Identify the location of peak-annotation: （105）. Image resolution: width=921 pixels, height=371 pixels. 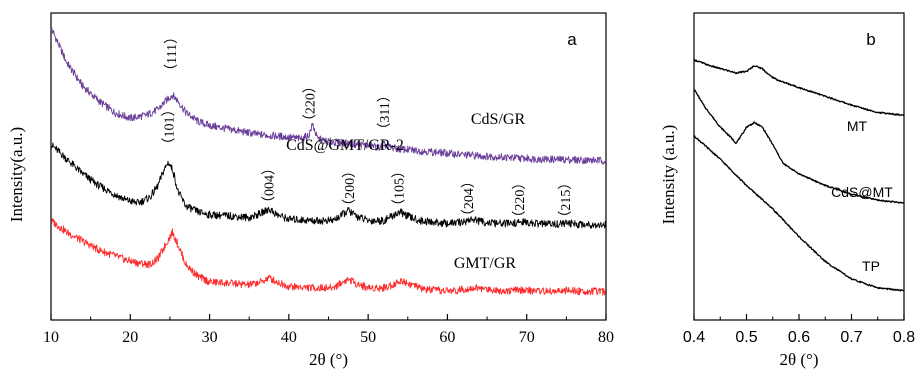
(399, 188).